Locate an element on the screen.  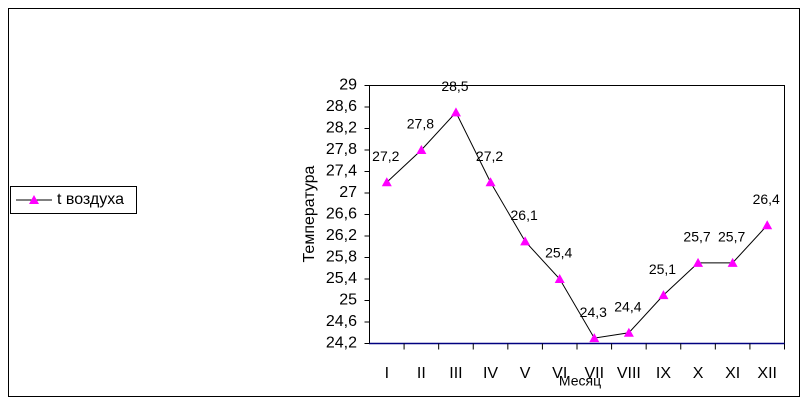
x-tick-label: XI is located at coordinates (732, 373).